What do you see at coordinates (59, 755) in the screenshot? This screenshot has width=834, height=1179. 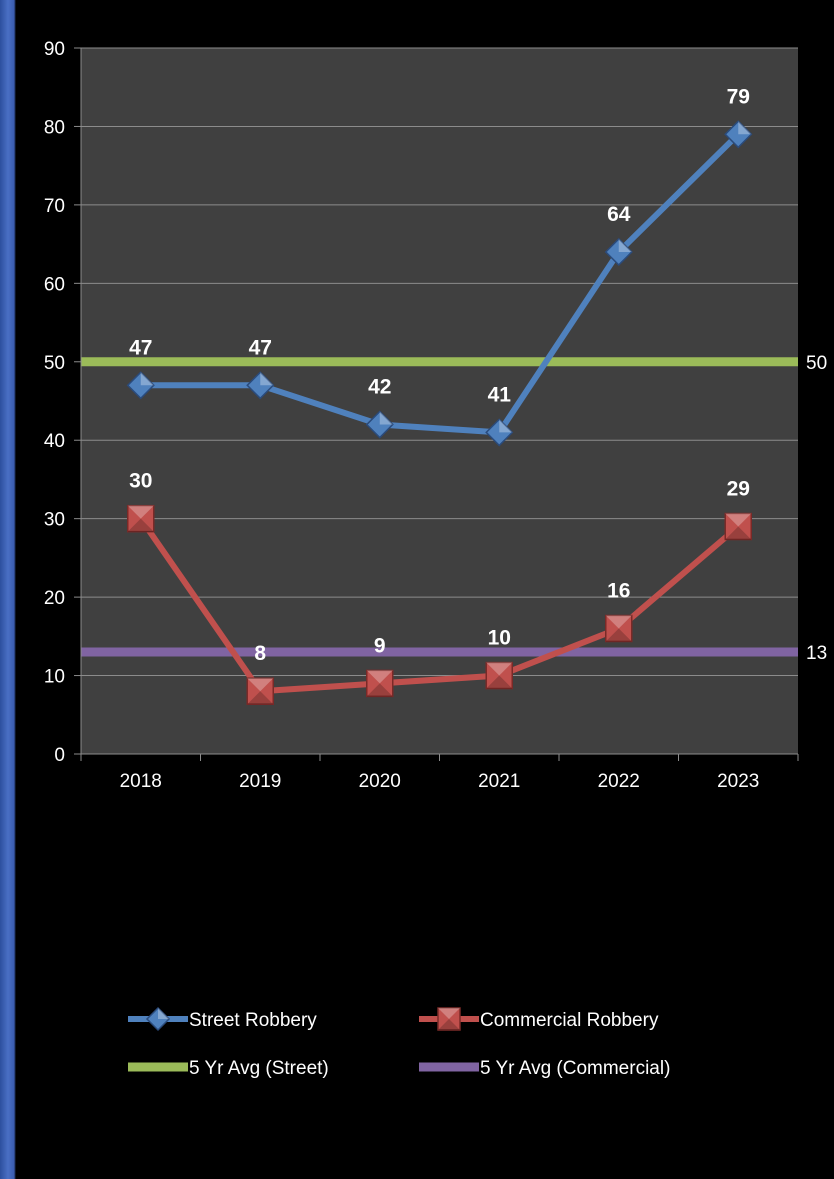 I see `y-tick-label: 0` at bounding box center [59, 755].